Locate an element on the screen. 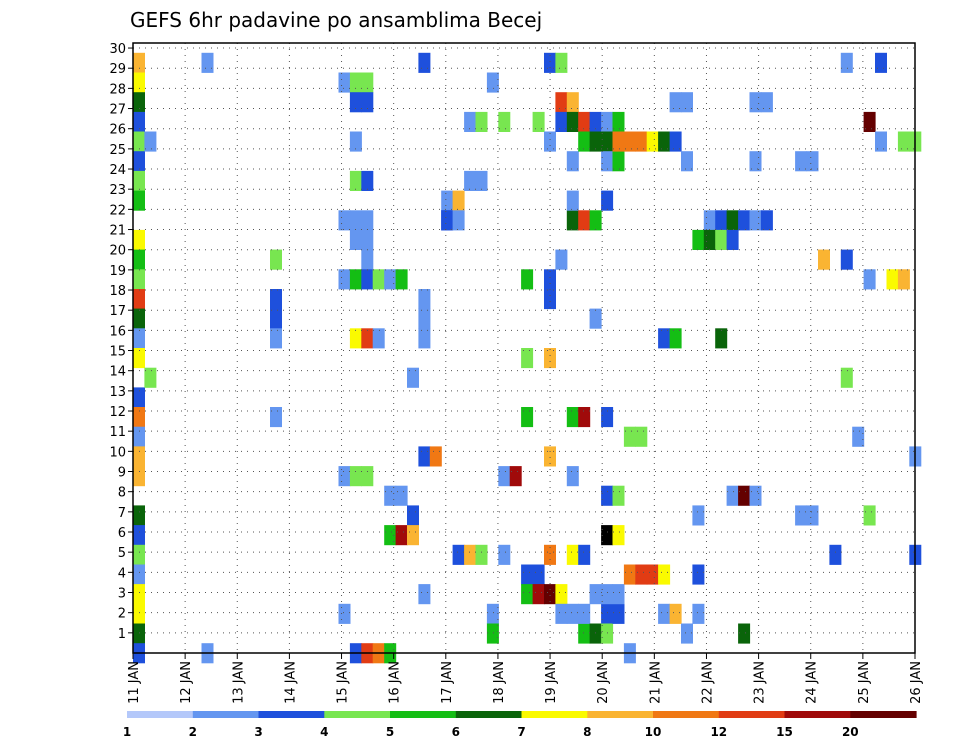 The width and height of the screenshot is (960, 742). x-tick-label: 20 JAN is located at coordinates (603, 682).